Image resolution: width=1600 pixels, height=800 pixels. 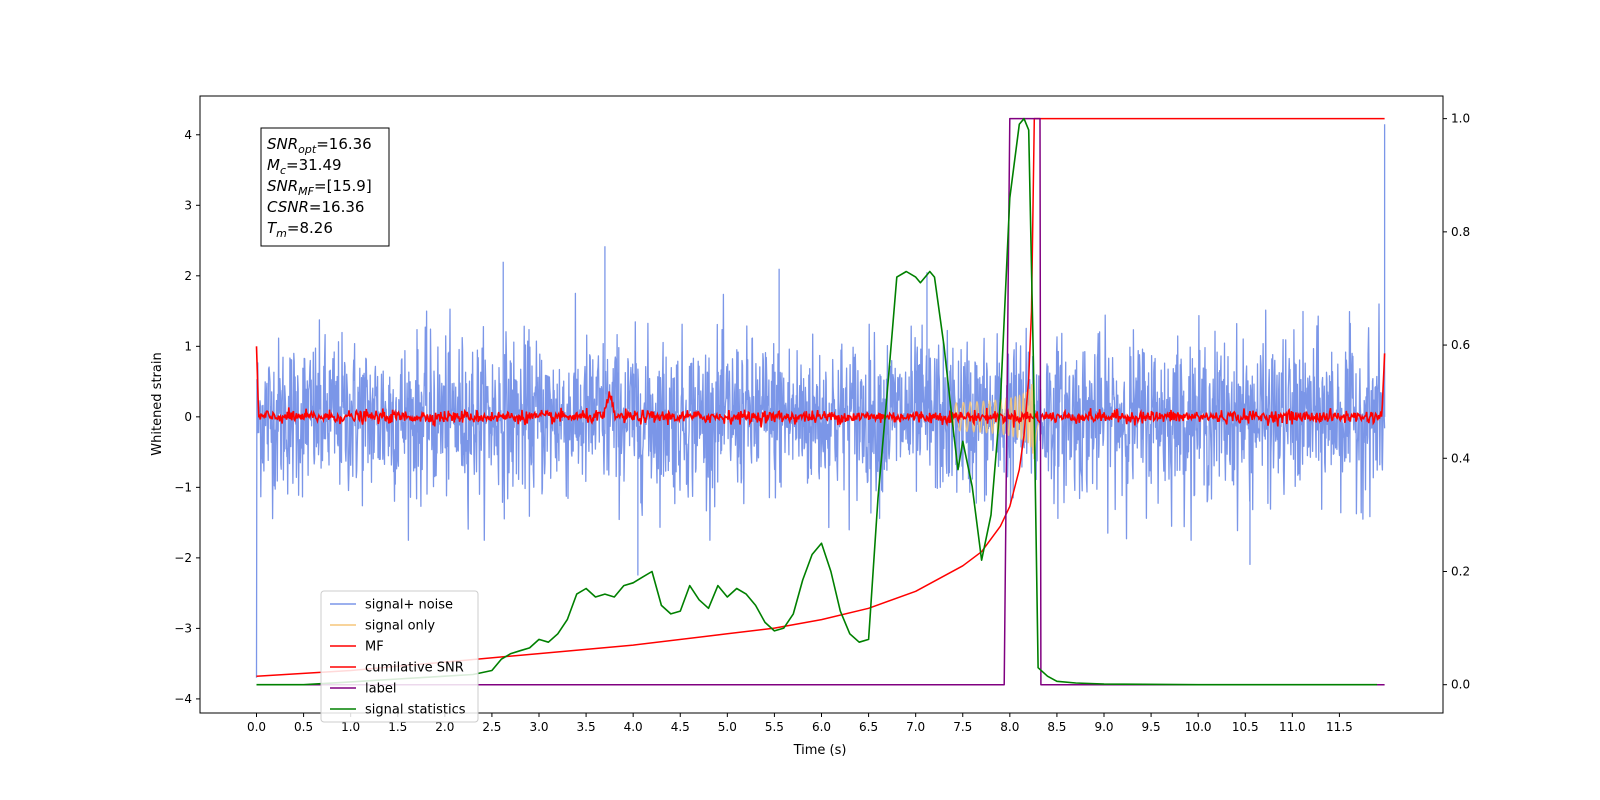 I want to click on x-tick-label: 11.0, so click(x=1292, y=727).